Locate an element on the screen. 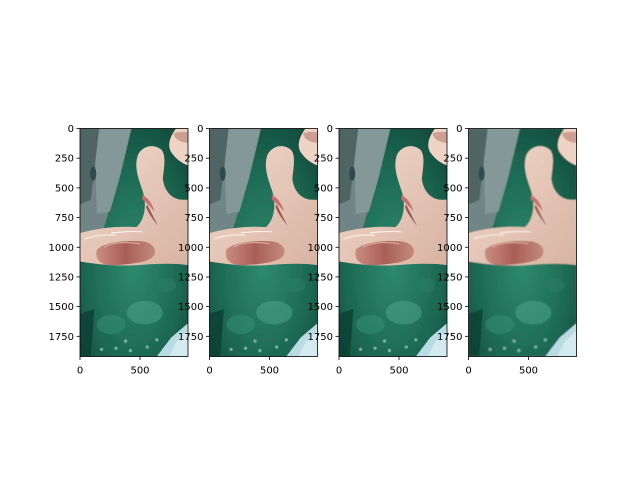 The width and height of the screenshot is (640, 480). chart-panel-4: 0 250 500 750 1000 1250 1500 1750 0 500 is located at coordinates (507, 250).